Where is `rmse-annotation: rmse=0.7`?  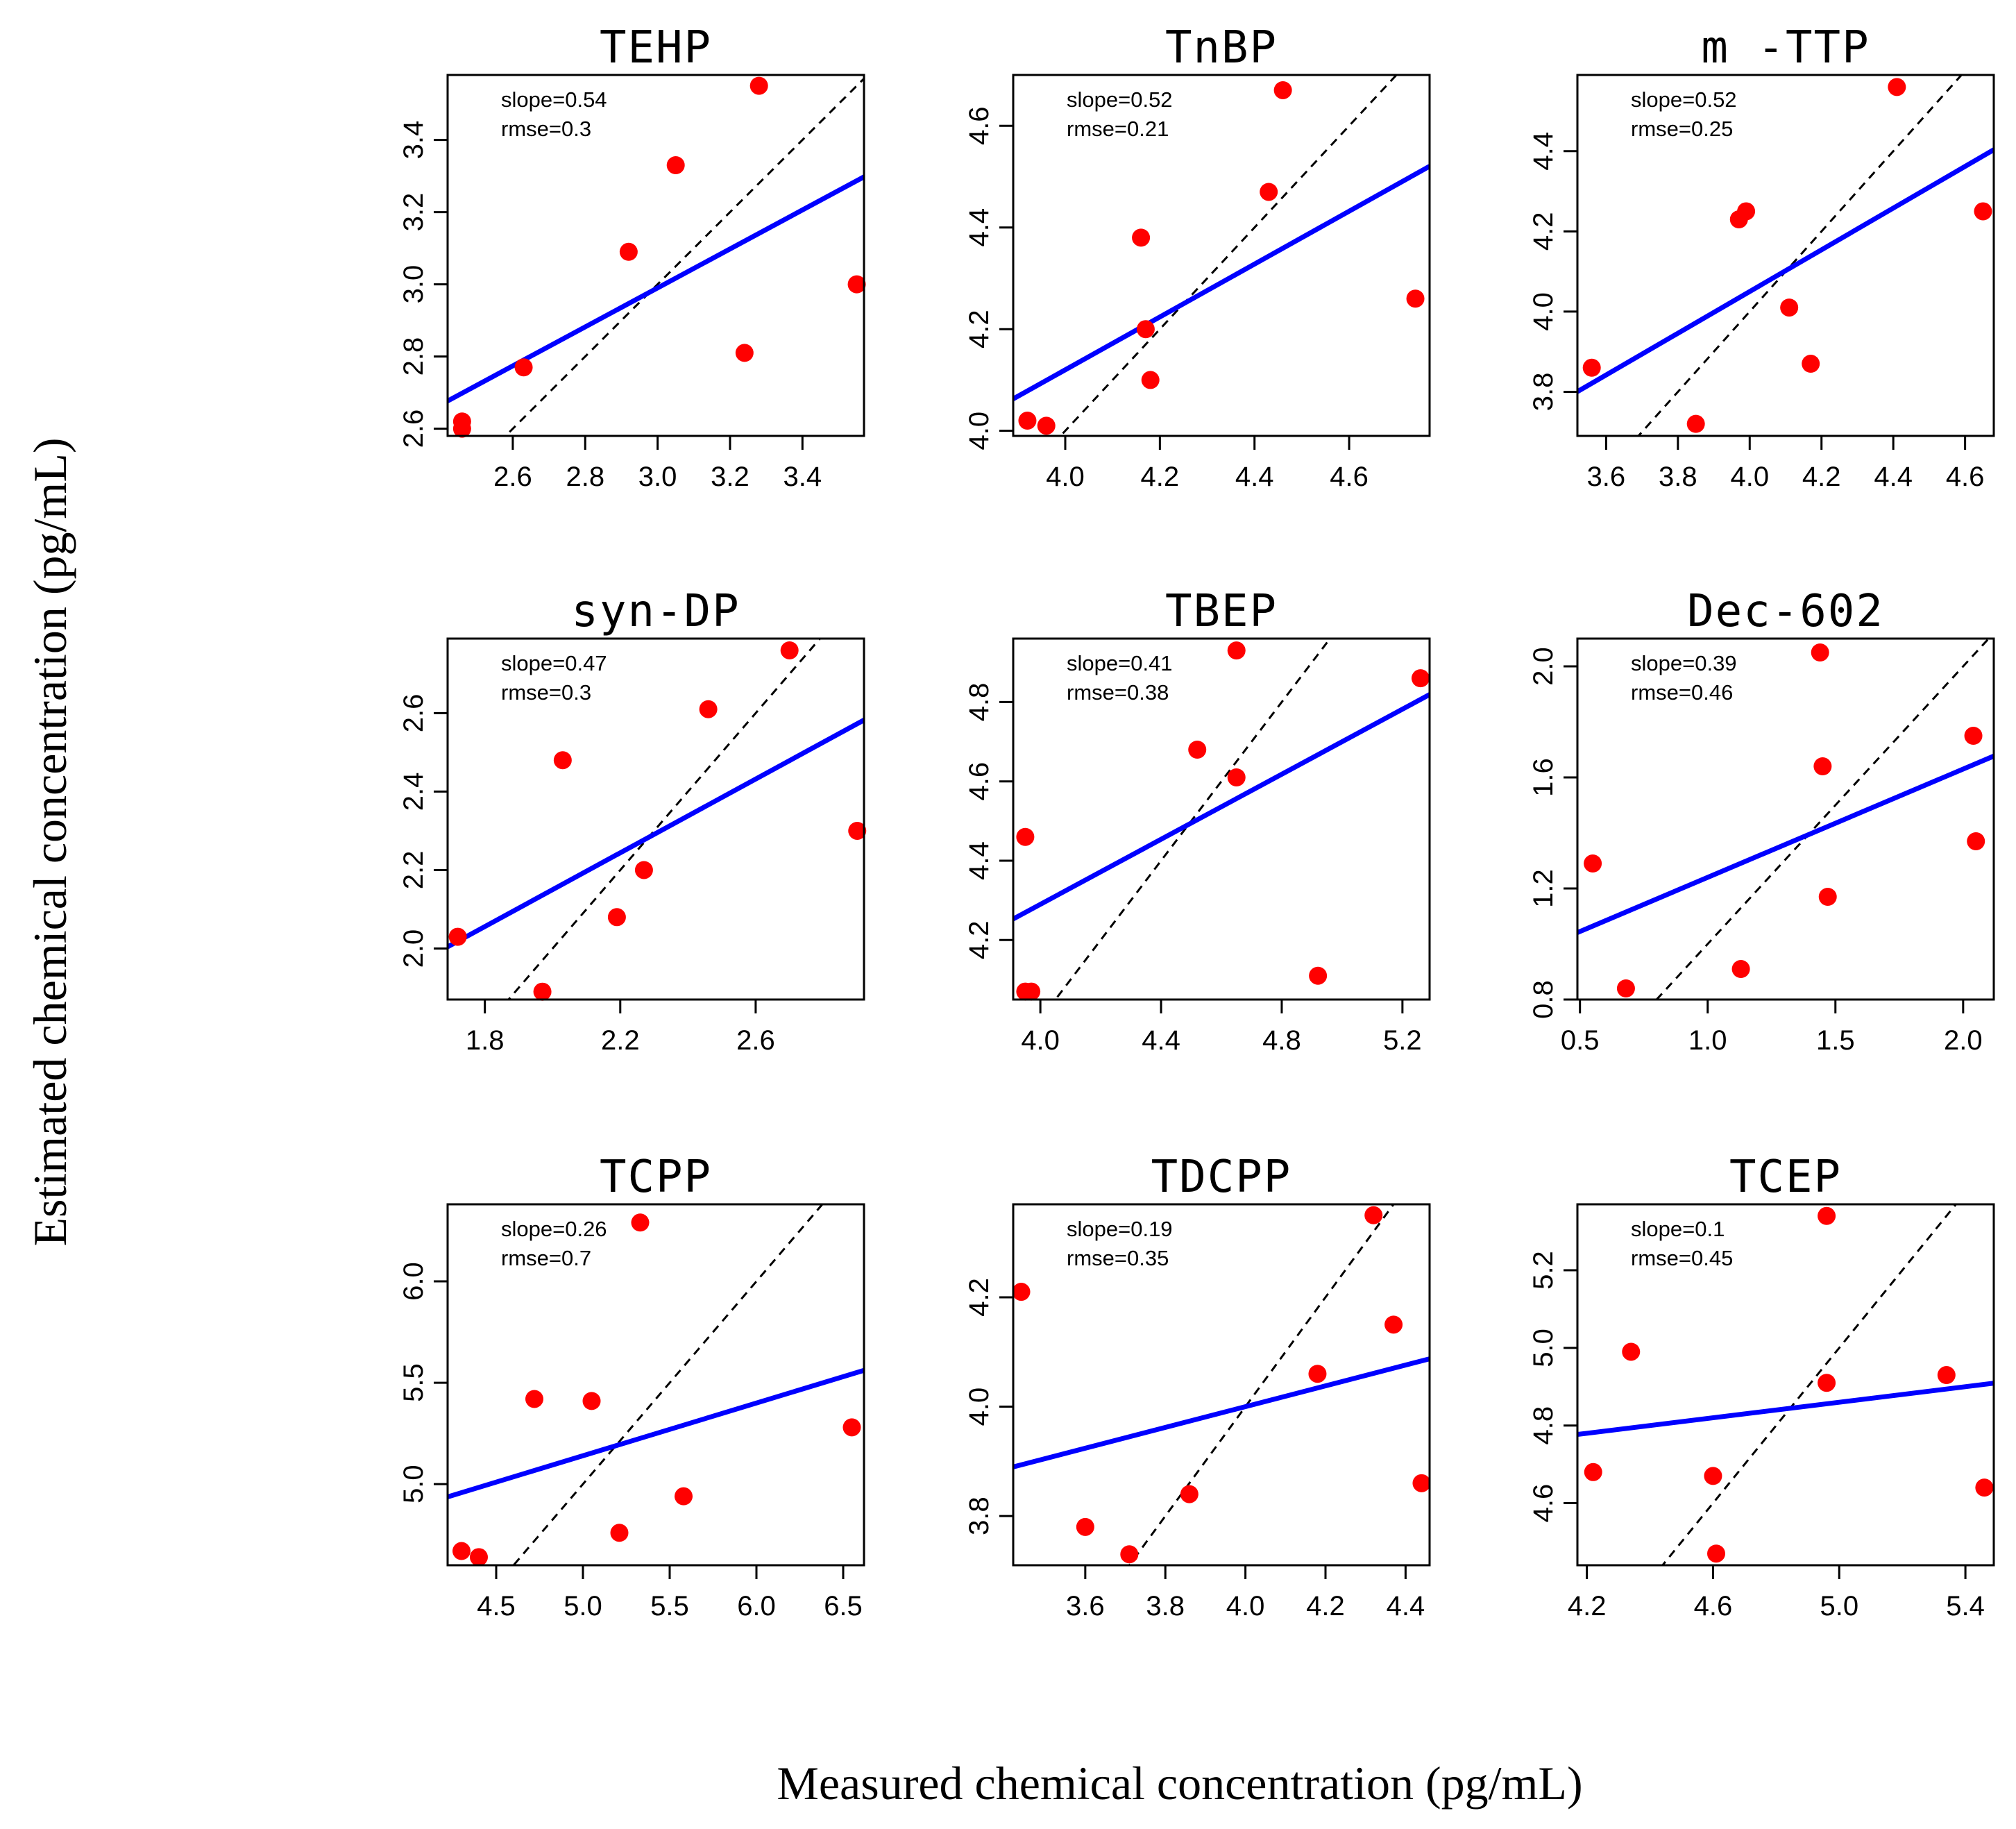
rmse-annotation: rmse=0.7 is located at coordinates (546, 1258).